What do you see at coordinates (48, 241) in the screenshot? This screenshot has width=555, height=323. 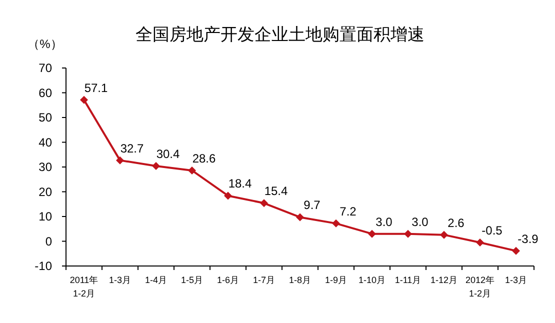 I see `y-tick-label: 0` at bounding box center [48, 241].